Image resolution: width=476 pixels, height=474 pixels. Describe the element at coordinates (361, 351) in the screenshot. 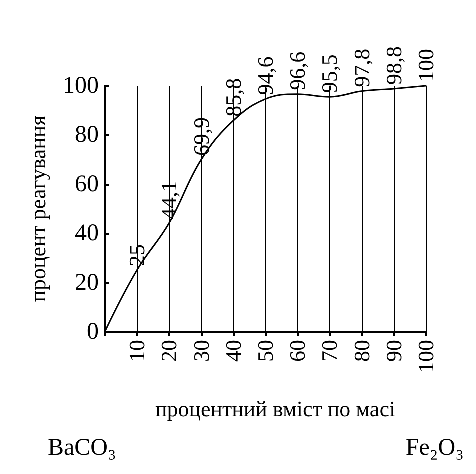

I see `x-tick-label: 80` at that location.